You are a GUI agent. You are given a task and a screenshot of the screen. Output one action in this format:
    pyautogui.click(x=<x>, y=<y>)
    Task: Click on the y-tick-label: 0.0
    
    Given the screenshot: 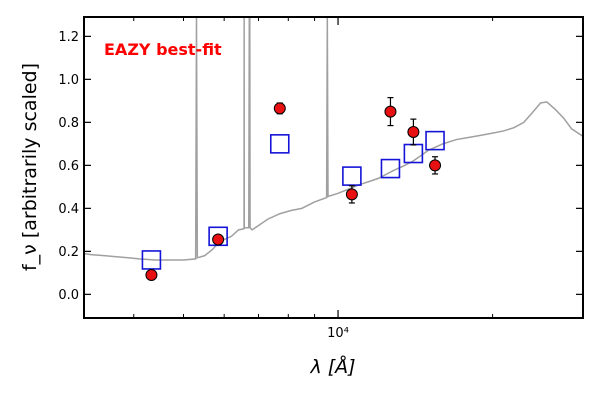 What is the action you would take?
    pyautogui.click(x=68, y=295)
    